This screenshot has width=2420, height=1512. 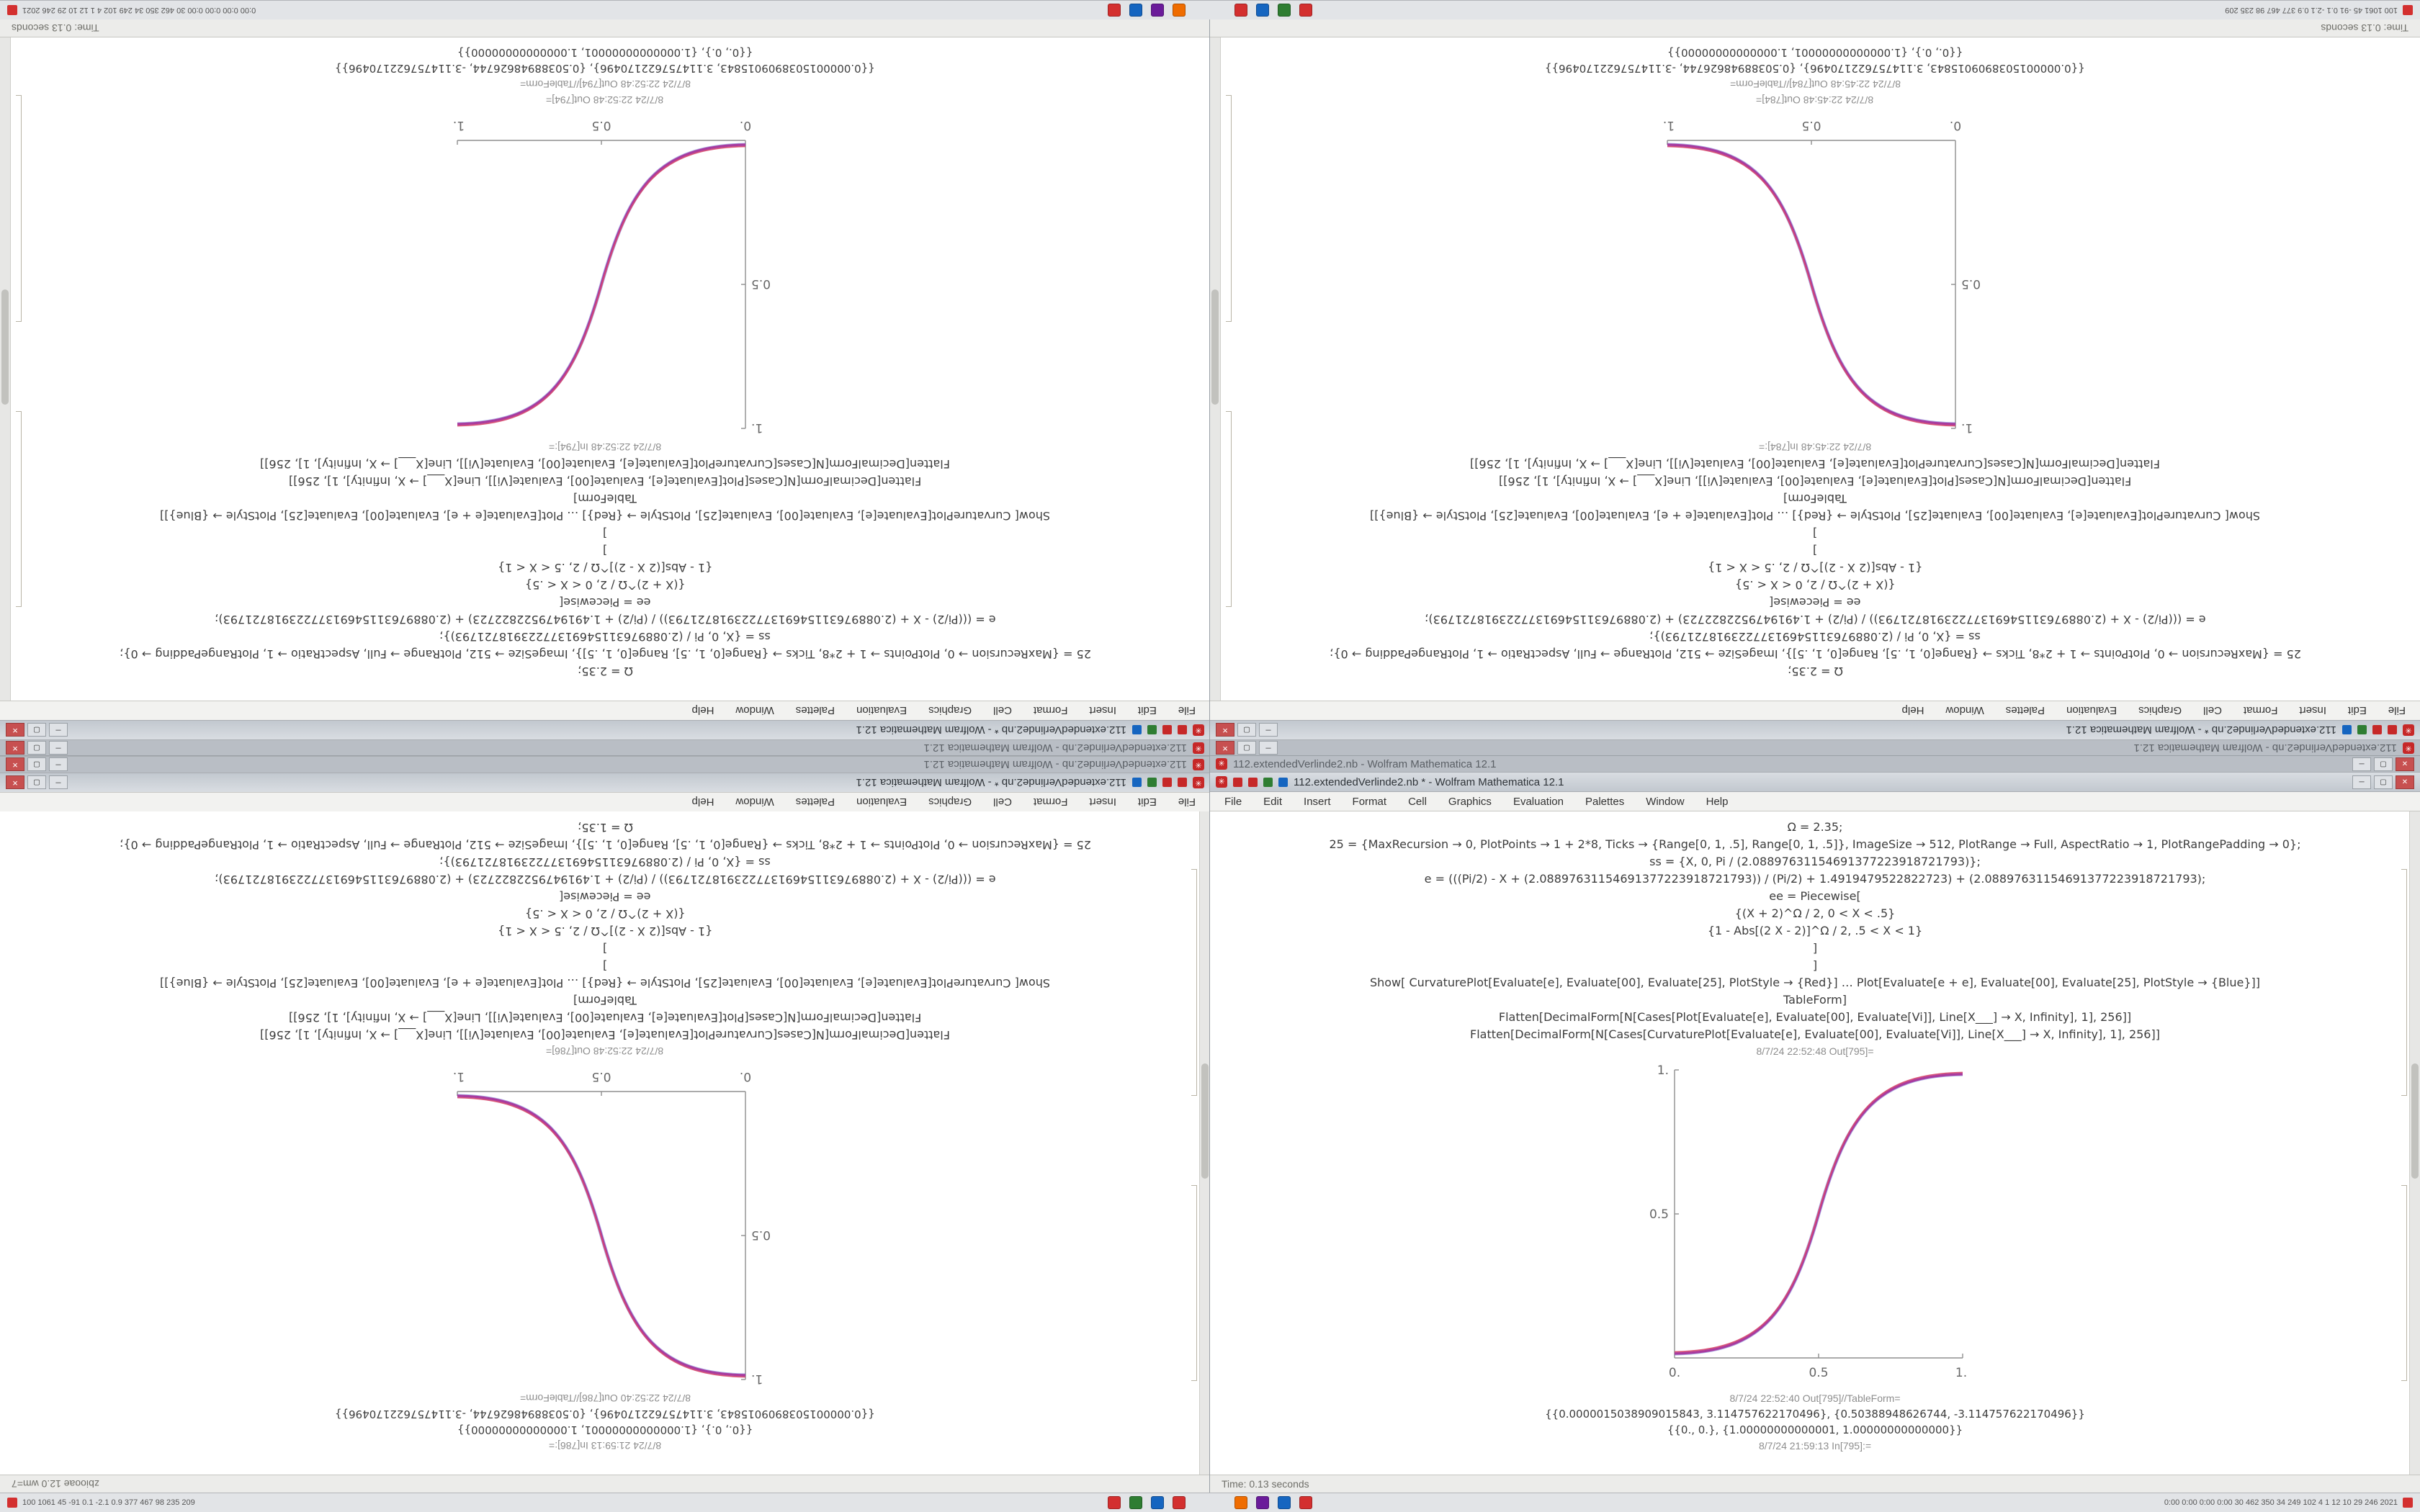 I want to click on input-code-line: {1 - Abs[(2 X - 2)]^Ω / 2, .5 < X < 1}, so click(x=605, y=568).